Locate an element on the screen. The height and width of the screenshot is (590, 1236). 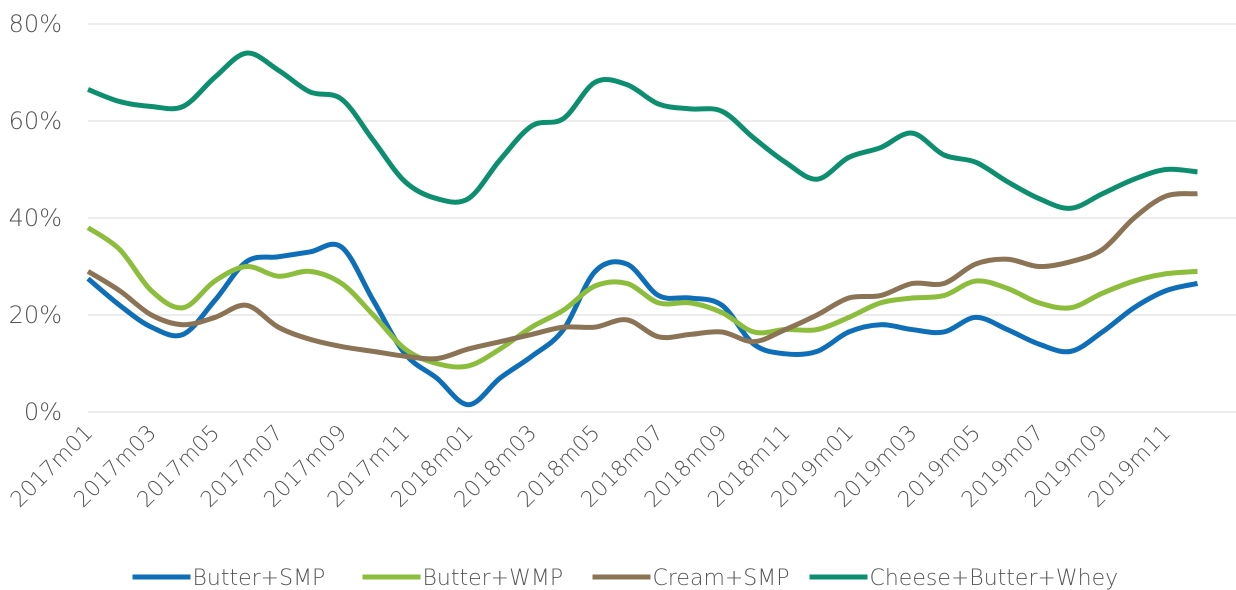
y-tick-label: 80% is located at coordinates (35, 24).